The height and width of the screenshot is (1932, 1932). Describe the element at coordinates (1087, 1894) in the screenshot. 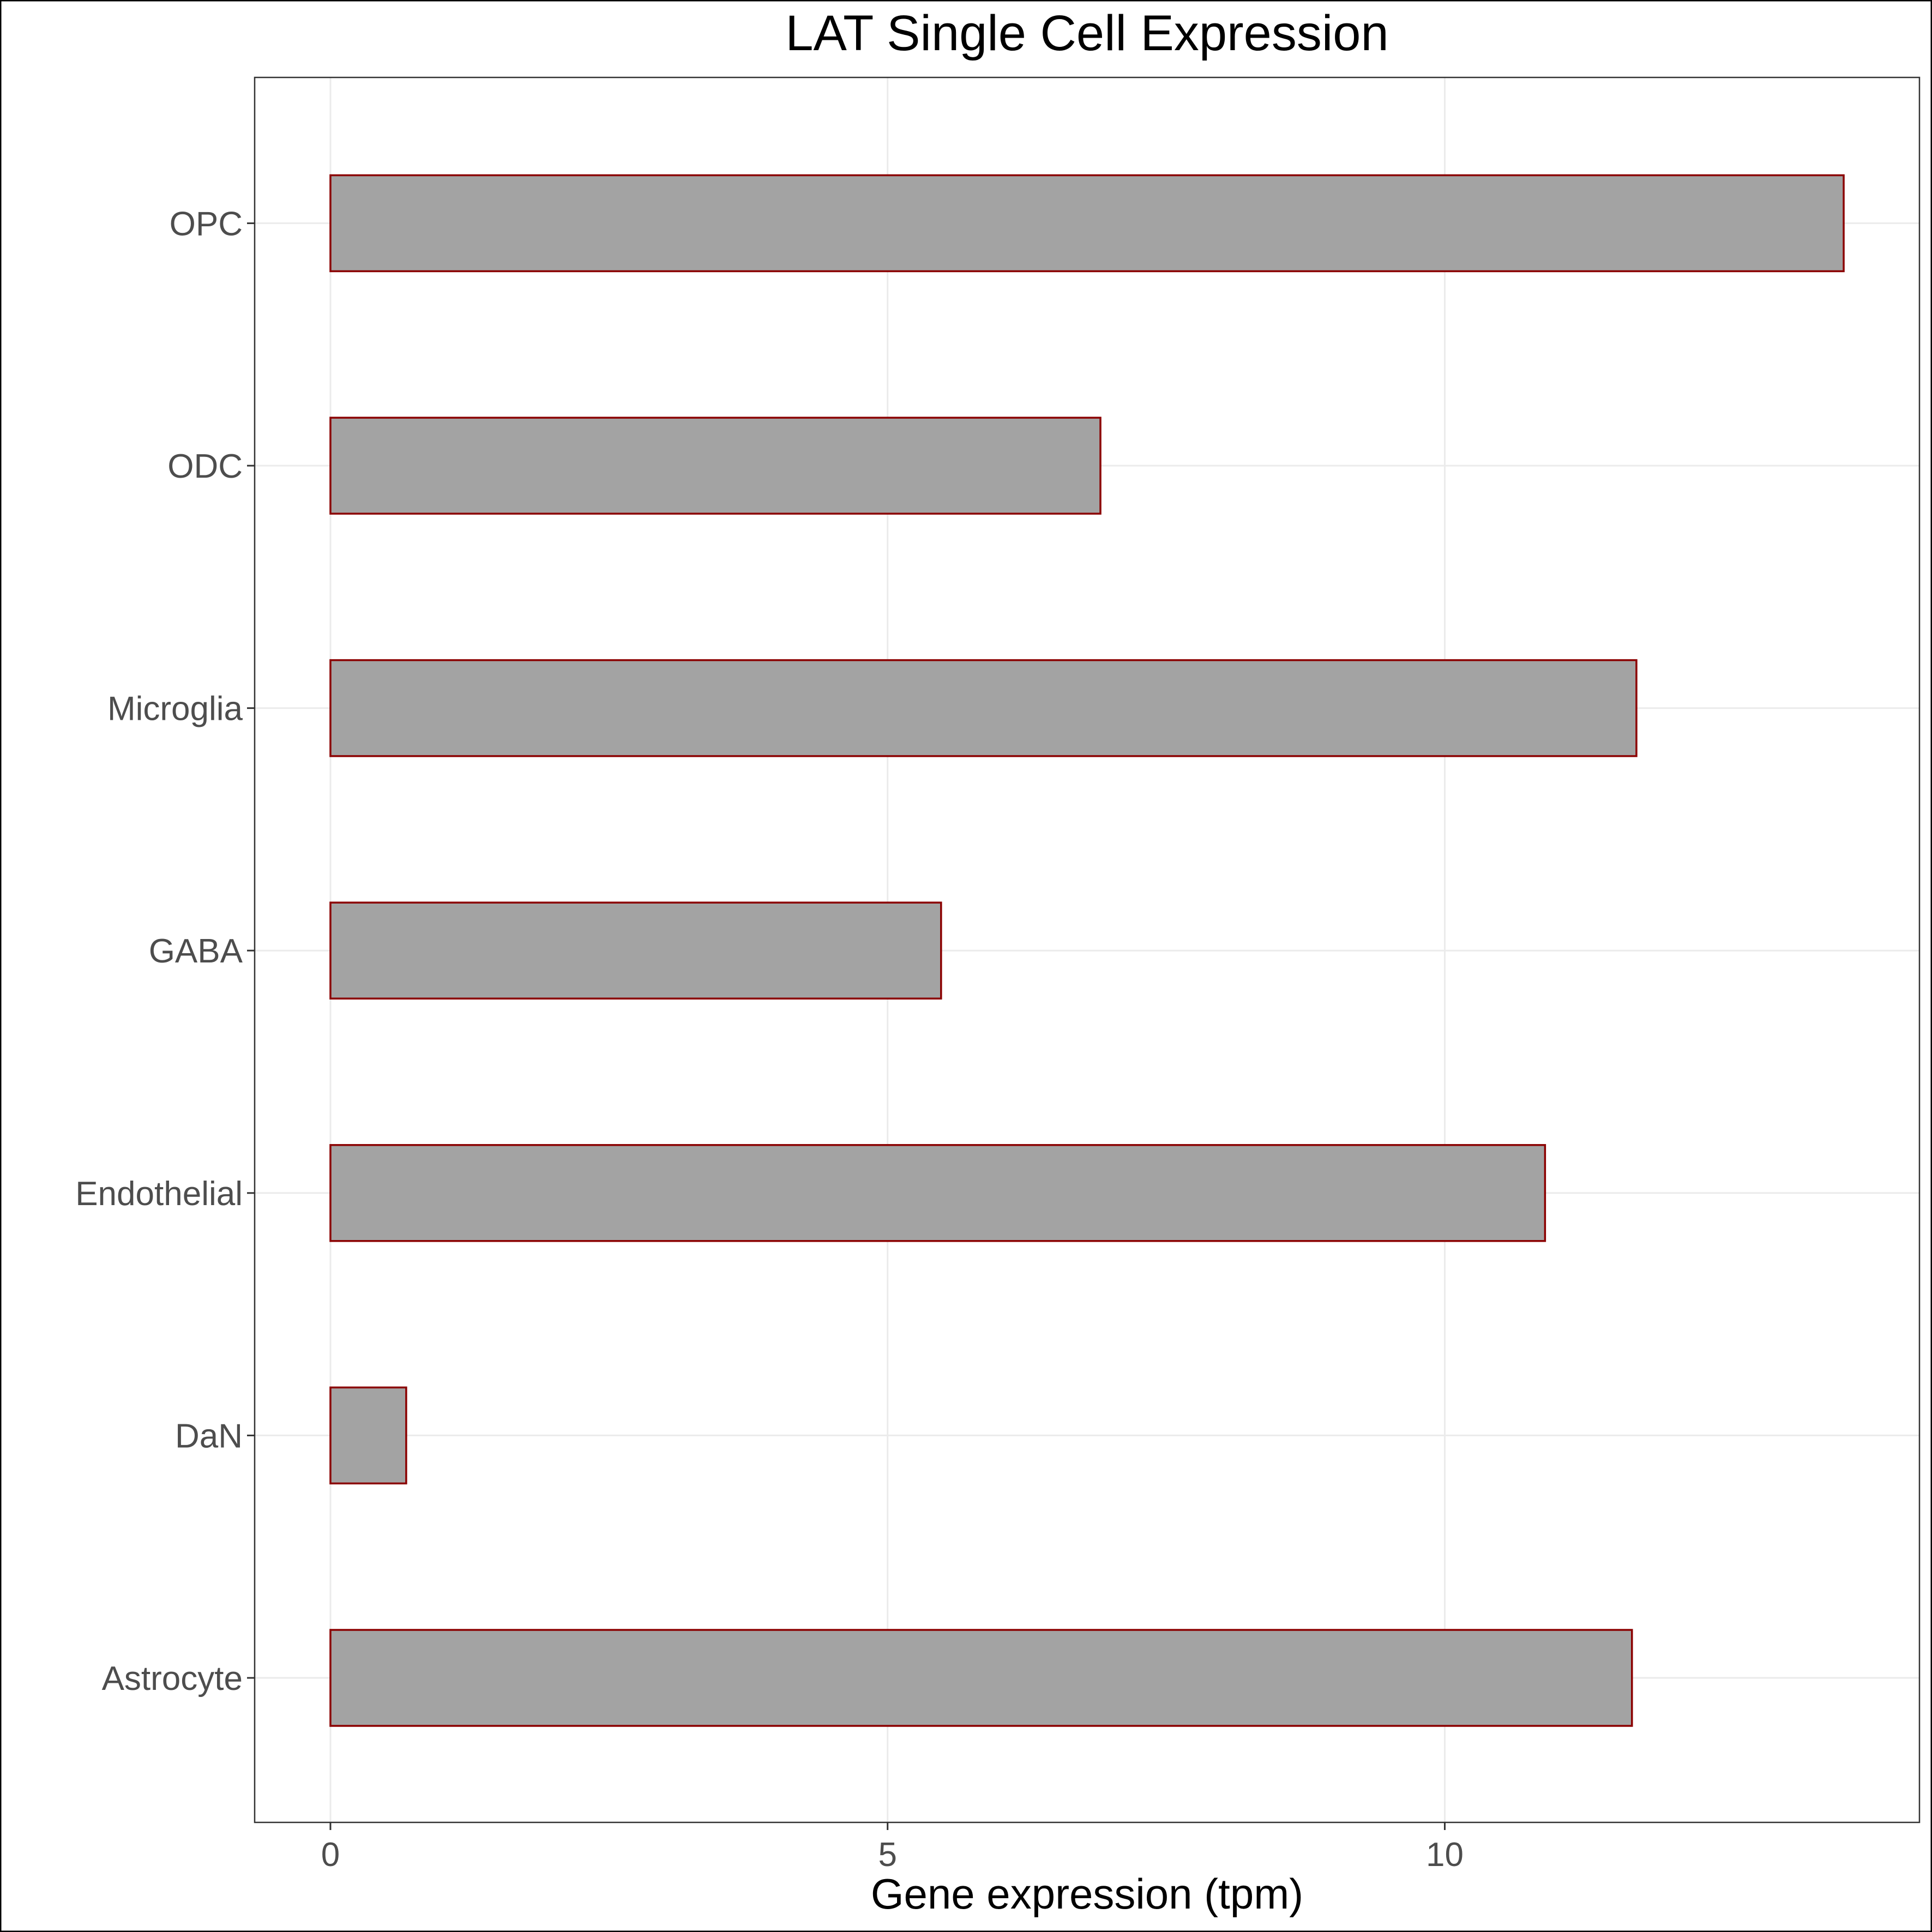

I see `x-axis-title: Gene expression (tpm)` at that location.